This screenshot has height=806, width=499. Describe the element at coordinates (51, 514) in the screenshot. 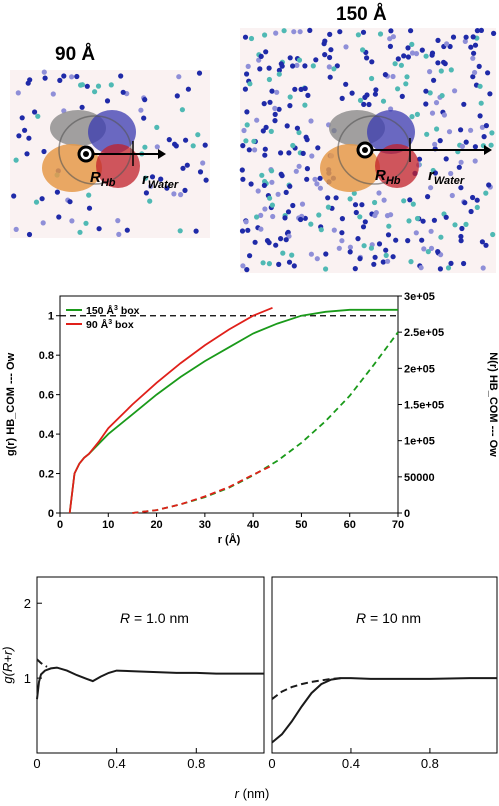

I see `y-left-tick-label: 0` at that location.